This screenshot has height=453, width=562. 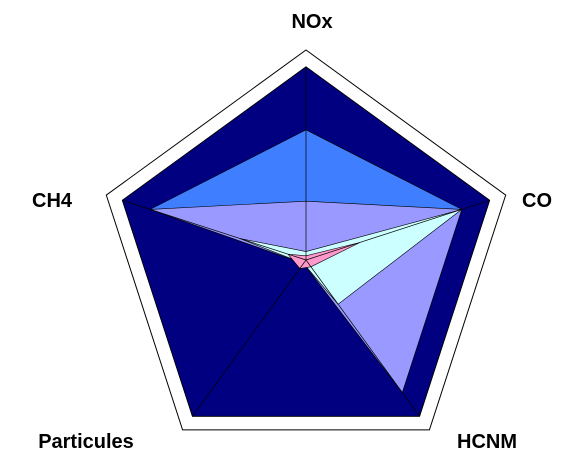 What do you see at coordinates (487, 442) in the screenshot?
I see `axis-label-hcnm: HCNM` at bounding box center [487, 442].